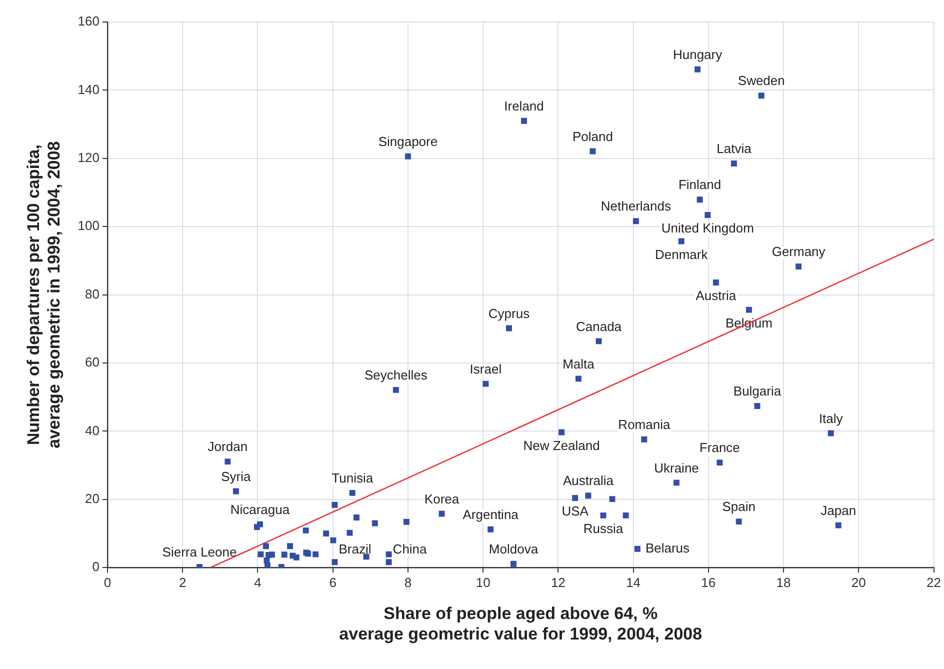 The height and width of the screenshot is (669, 944). Describe the element at coordinates (442, 498) in the screenshot. I see `annotation: Korea` at that location.